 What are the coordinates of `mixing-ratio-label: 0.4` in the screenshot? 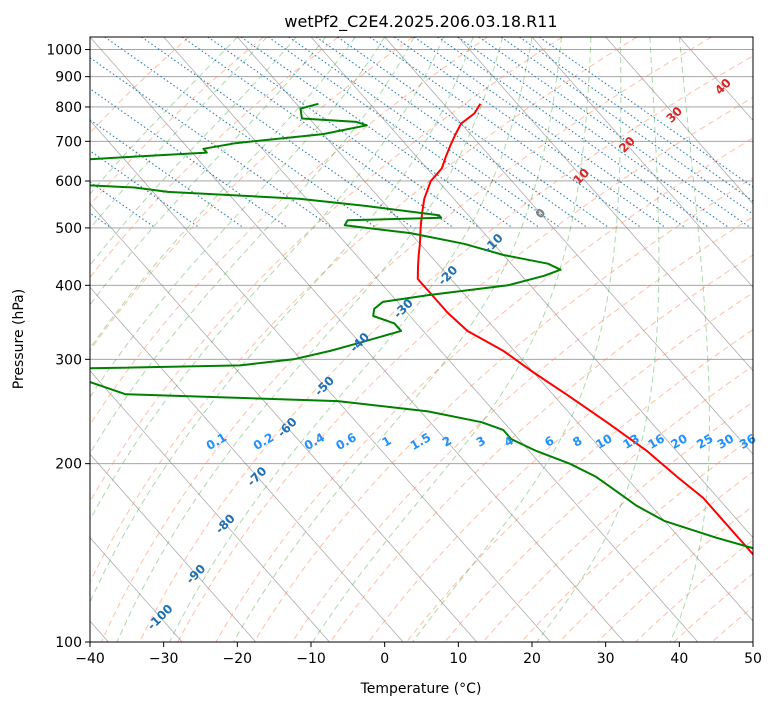 It's located at (314, 441).